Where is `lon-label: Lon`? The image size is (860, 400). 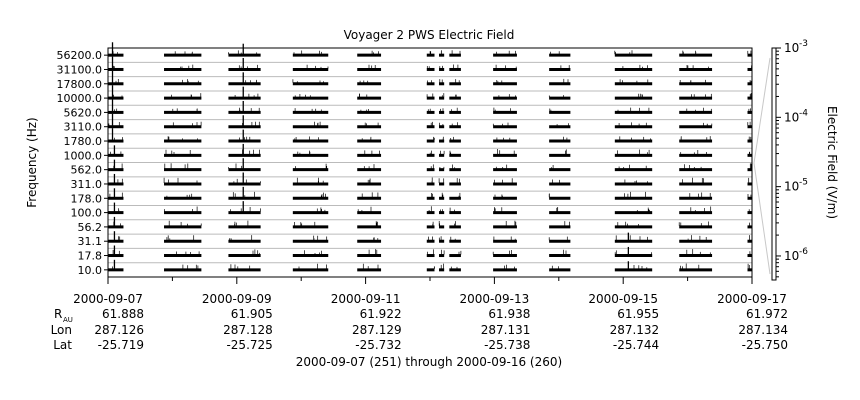
lon-label: Lon is located at coordinates (61, 330).